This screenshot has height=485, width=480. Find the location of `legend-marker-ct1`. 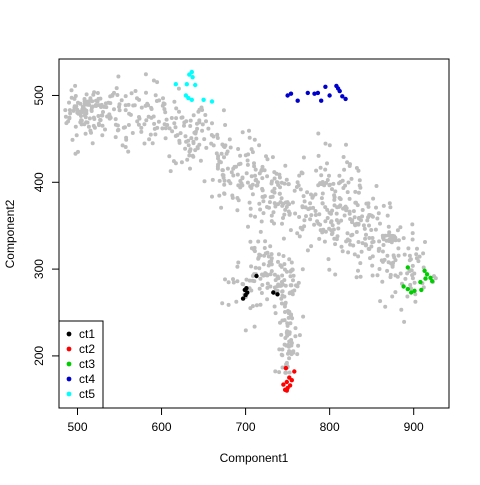

legend-marker-ct1 is located at coordinates (69, 334).